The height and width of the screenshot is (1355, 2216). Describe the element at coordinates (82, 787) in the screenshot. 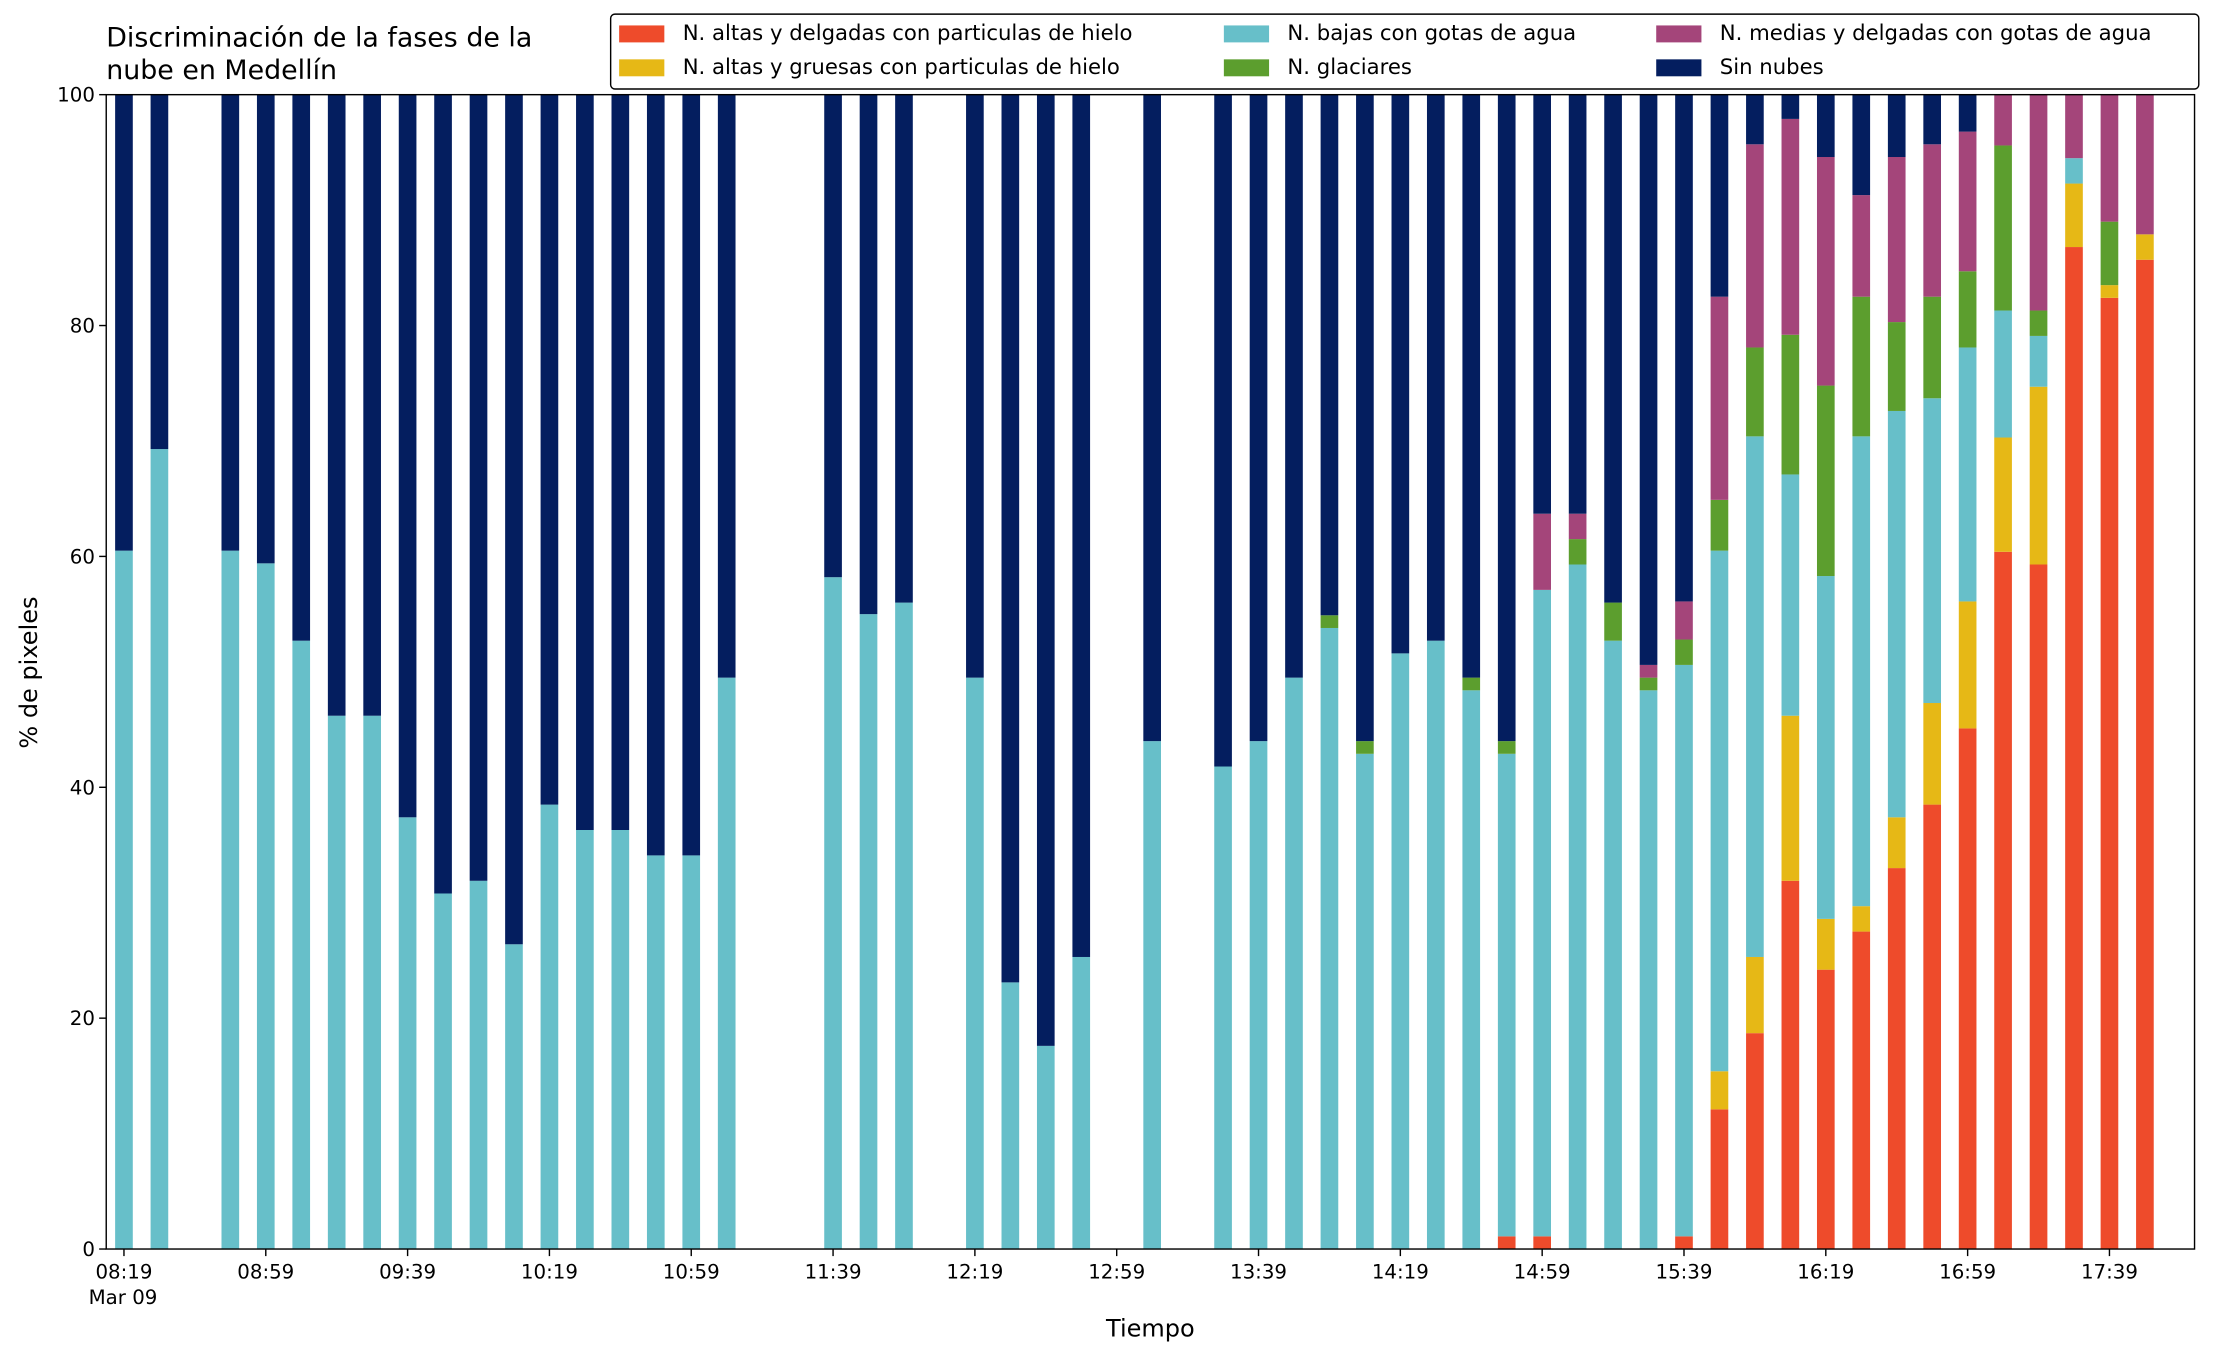

I see `y-tick-label: 40` at that location.